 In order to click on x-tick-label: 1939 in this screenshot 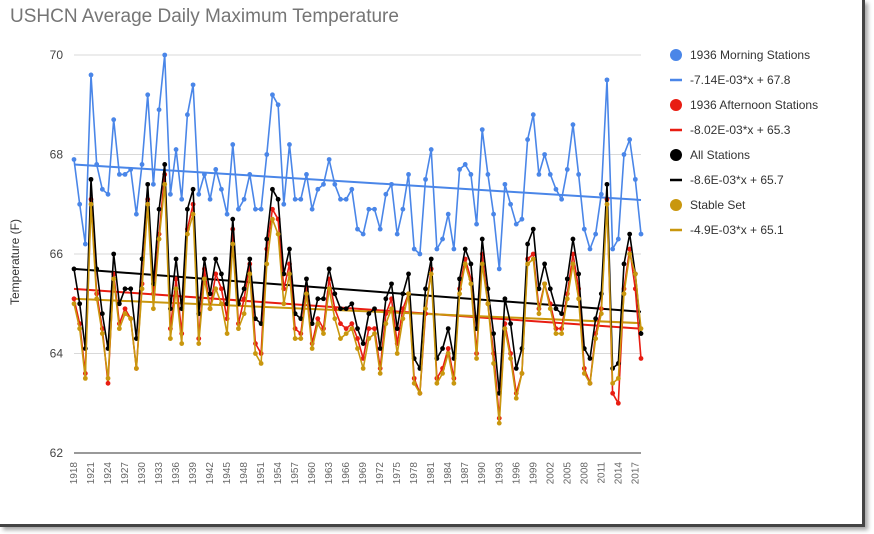, I will do `click(193, 473)`.